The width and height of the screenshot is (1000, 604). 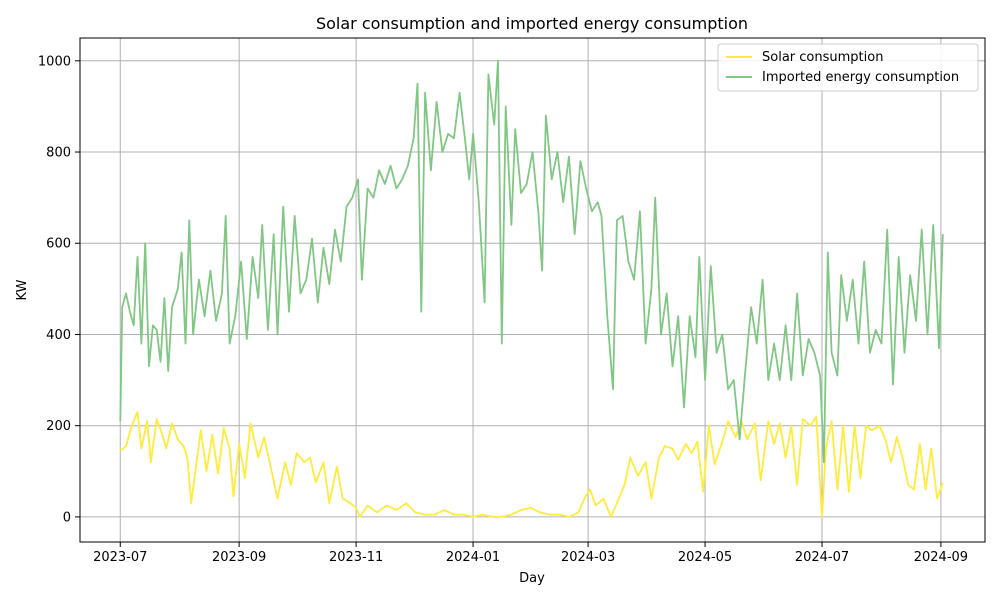 What do you see at coordinates (822, 57) in the screenshot?
I see `legend-label-solar: Solar consumption` at bounding box center [822, 57].